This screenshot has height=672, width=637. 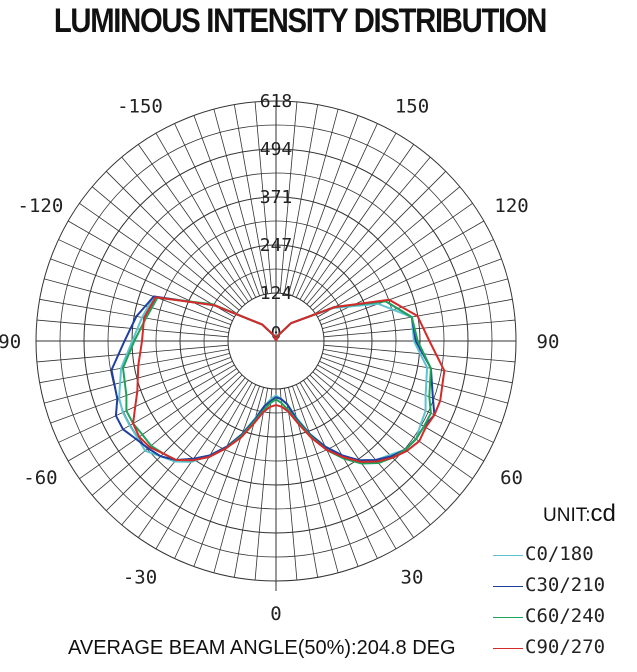 What do you see at coordinates (40, 478) in the screenshot?
I see `angle-label: -60` at bounding box center [40, 478].